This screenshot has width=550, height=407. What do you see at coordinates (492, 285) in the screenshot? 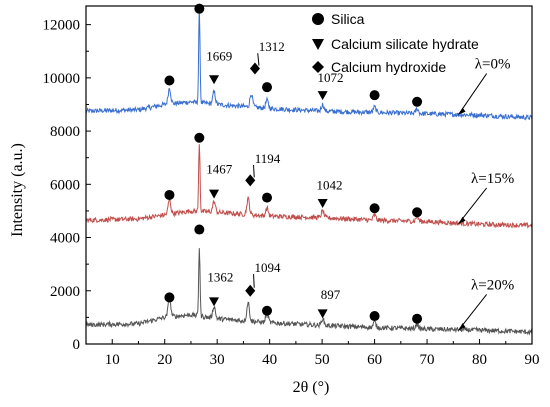
I see `series-label: λ=20%` at bounding box center [492, 285].